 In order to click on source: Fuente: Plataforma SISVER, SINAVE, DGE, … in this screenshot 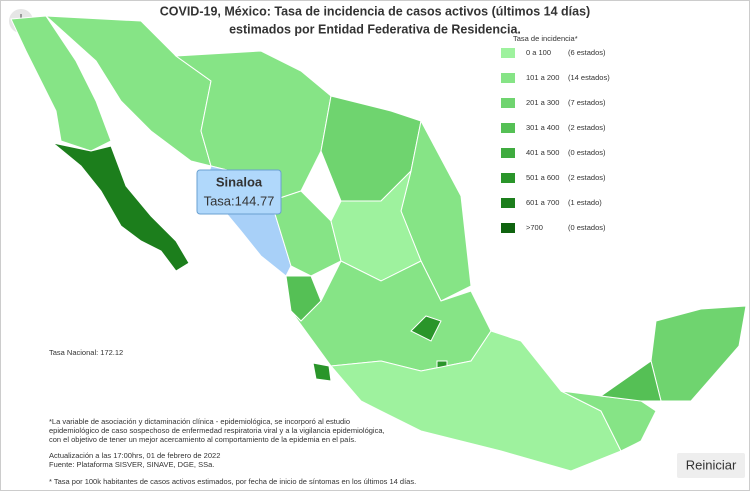, I will do `click(131, 464)`.